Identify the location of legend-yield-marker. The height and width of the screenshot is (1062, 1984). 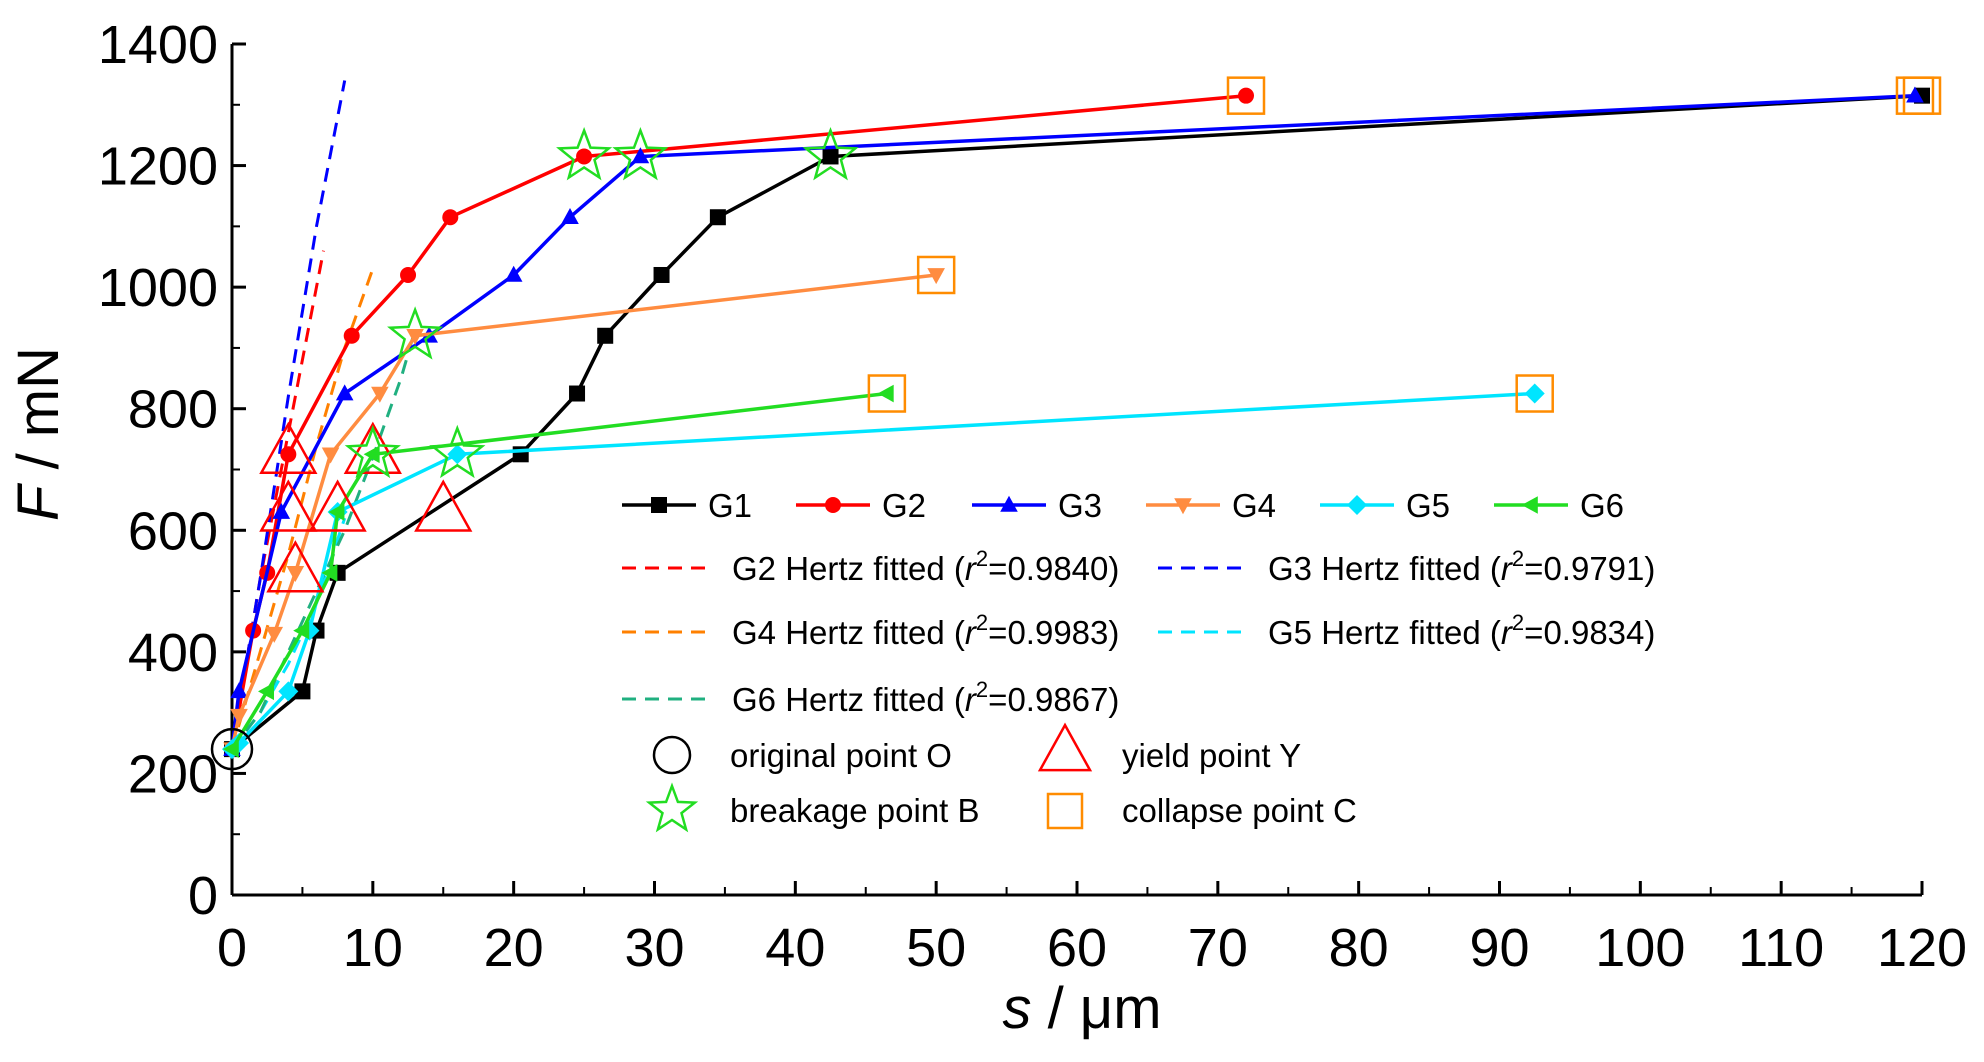
(1065, 747).